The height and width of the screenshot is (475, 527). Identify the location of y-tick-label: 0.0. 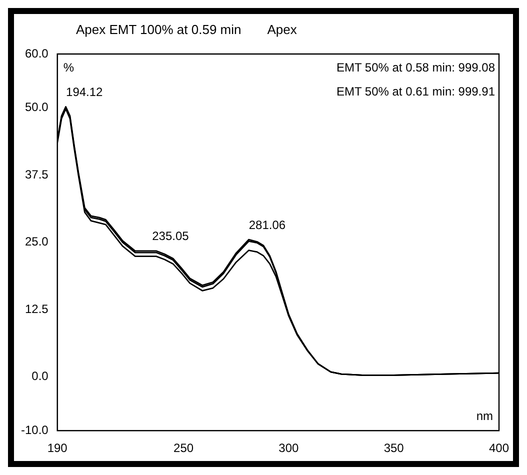
(40, 376).